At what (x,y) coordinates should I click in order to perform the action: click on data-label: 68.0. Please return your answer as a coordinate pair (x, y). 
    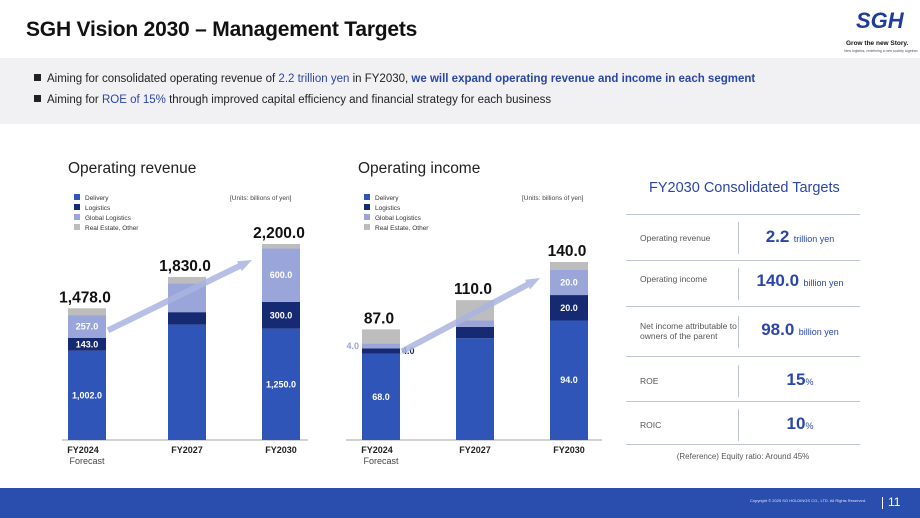
    Looking at the image, I should click on (381, 397).